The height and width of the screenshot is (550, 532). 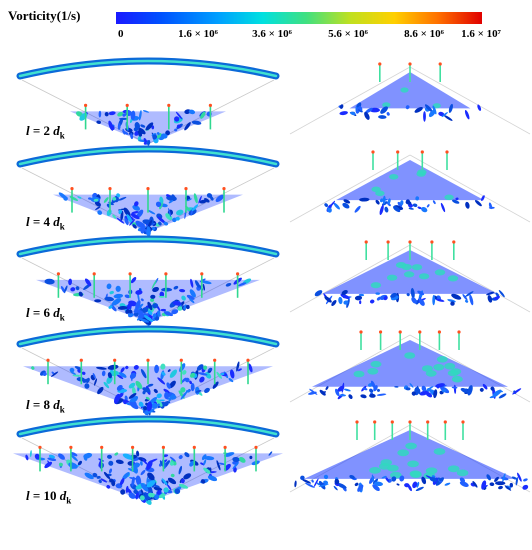 I want to click on row-label-prefix: l, so click(x=28, y=404).